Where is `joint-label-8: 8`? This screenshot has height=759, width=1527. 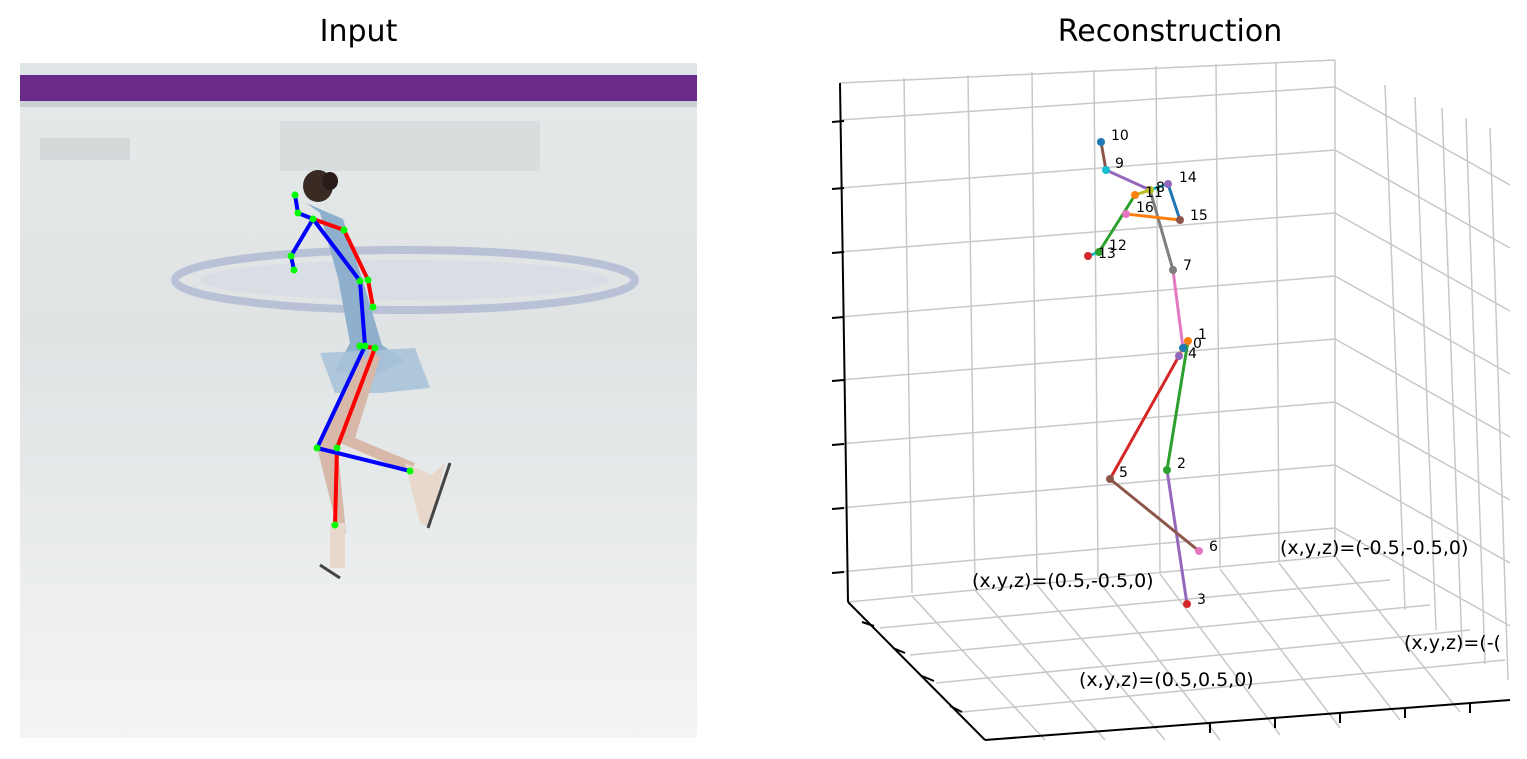 joint-label-8: 8 is located at coordinates (1160, 188).